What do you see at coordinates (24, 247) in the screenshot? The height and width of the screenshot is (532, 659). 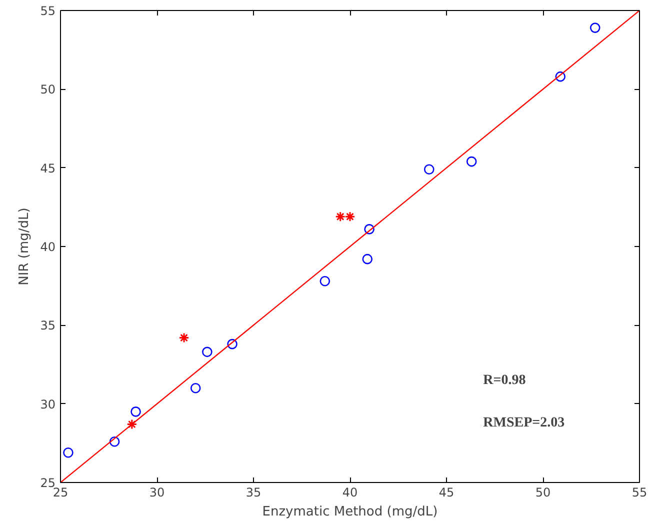 I see `y-axis-title: NIR (mg/dL)` at bounding box center [24, 247].